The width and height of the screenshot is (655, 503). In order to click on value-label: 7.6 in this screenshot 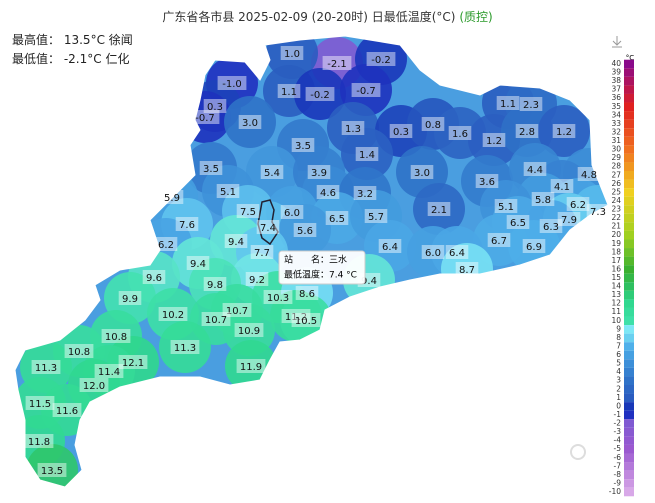, I will do `click(187, 225)`.